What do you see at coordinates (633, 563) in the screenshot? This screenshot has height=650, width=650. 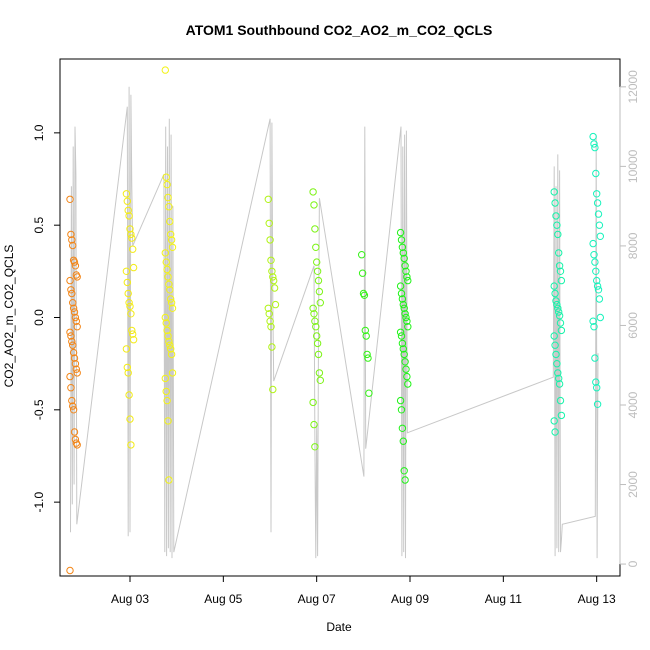 I see `right-y-tick-label: 0` at bounding box center [633, 563].